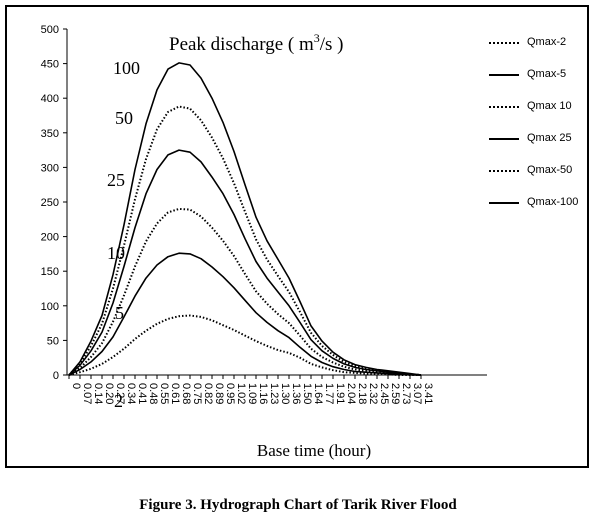  Describe the element at coordinates (76, 386) in the screenshot. I see `x-tick-label: 0` at that location.